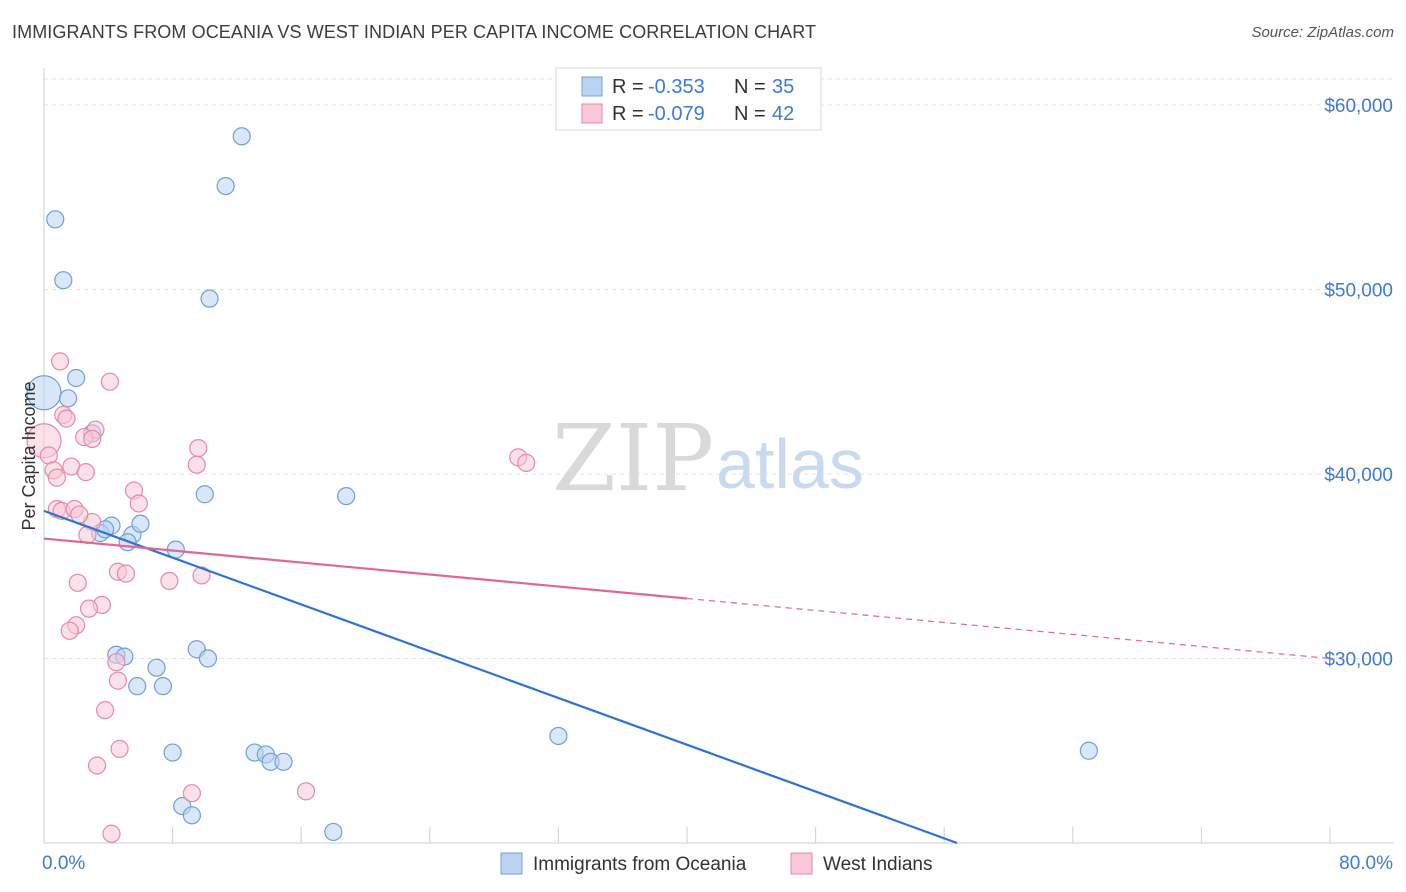 The width and height of the screenshot is (1406, 892). I want to click on x-tick-label: 80.0%, so click(1366, 863).